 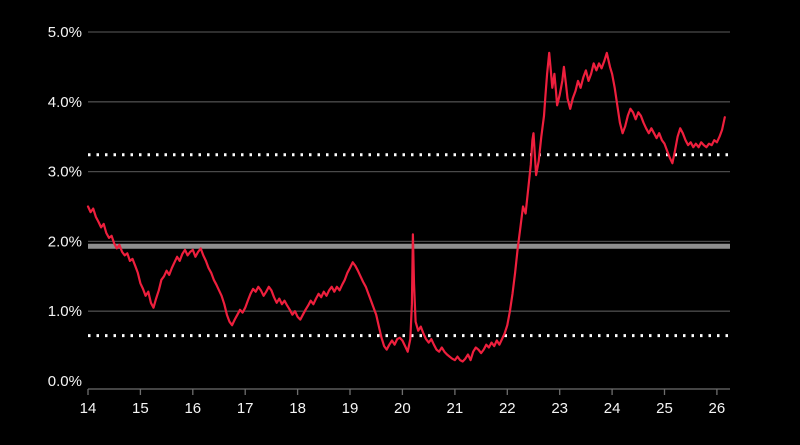 What do you see at coordinates (402, 408) in the screenshot?
I see `x-tick-label: 20` at bounding box center [402, 408].